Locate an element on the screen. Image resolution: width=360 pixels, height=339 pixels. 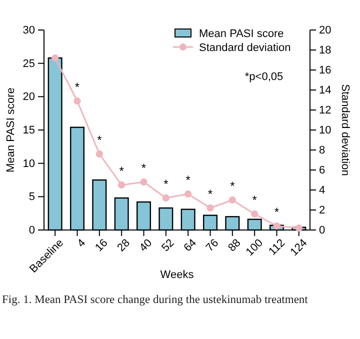
y2-tick-label: 18 is located at coordinates (325, 50).